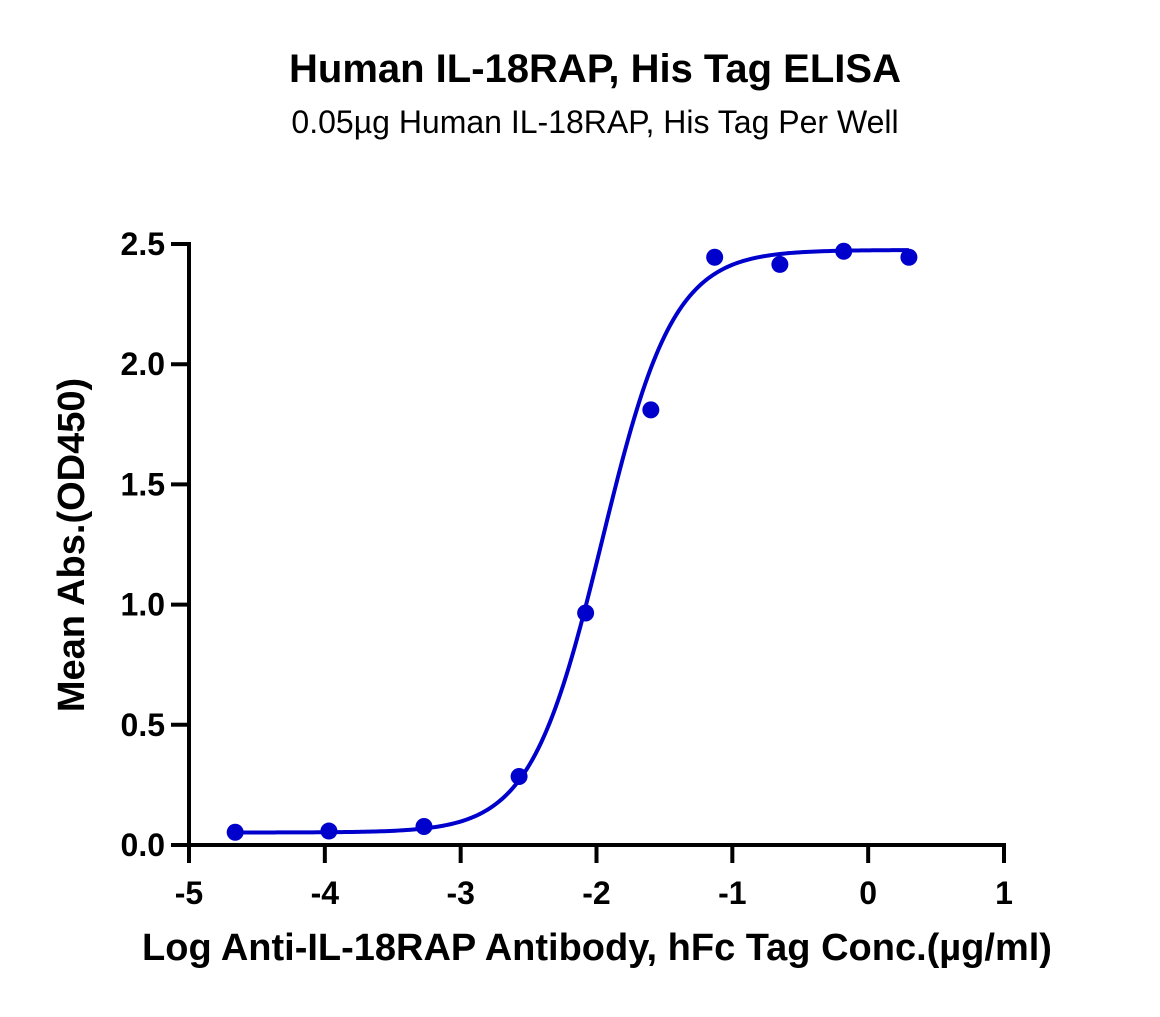 Image resolution: width=1160 pixels, height=1017 pixels. Describe the element at coordinates (868, 893) in the screenshot. I see `x-tick-label: 0` at that location.